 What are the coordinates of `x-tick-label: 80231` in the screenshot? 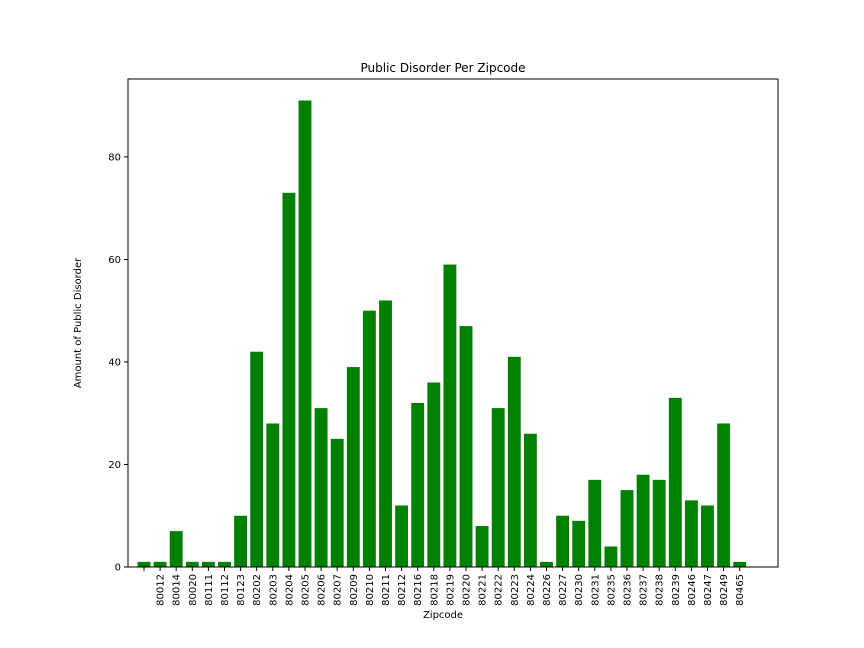 It's located at (595, 590).